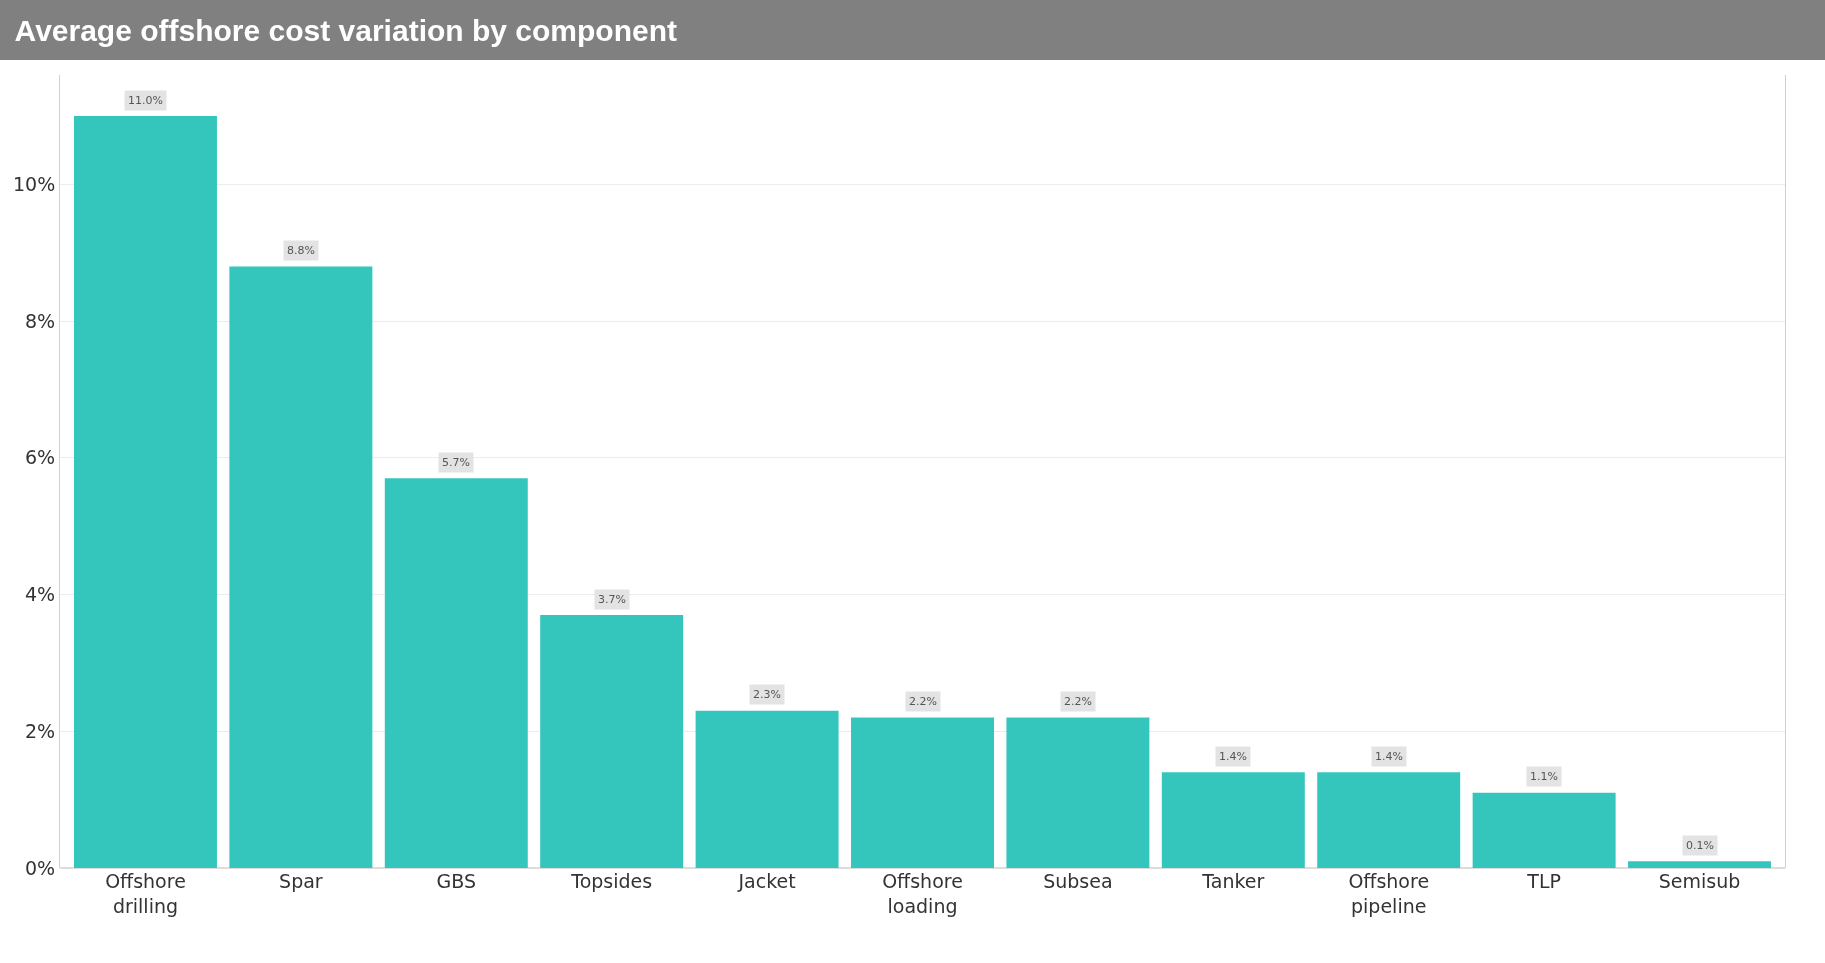  Describe the element at coordinates (767, 694) in the screenshot. I see `data-label: 2.3%` at that location.